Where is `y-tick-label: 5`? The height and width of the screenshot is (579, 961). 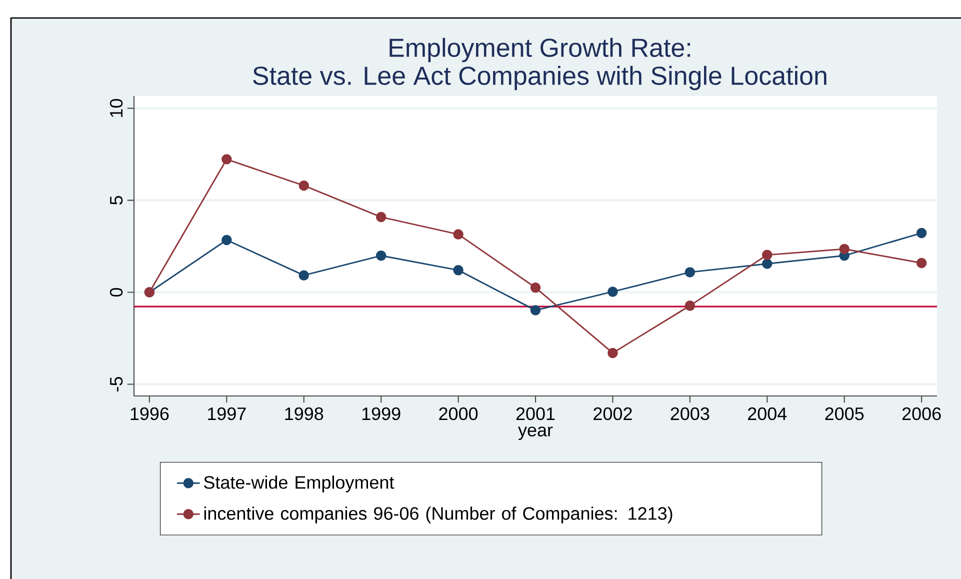
y-tick-label: 5 is located at coordinates (116, 200).